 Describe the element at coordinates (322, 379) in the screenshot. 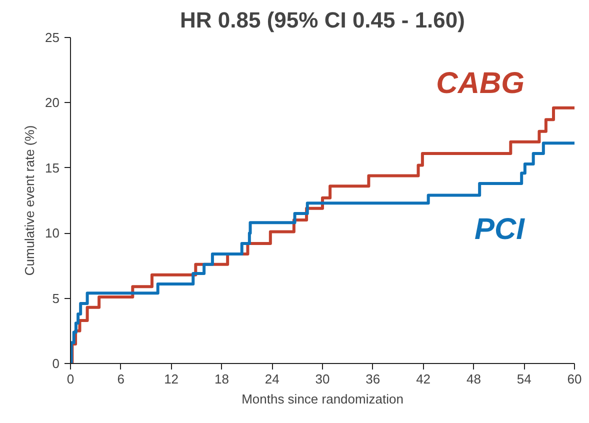

I see `x-tick-label: 30` at that location.